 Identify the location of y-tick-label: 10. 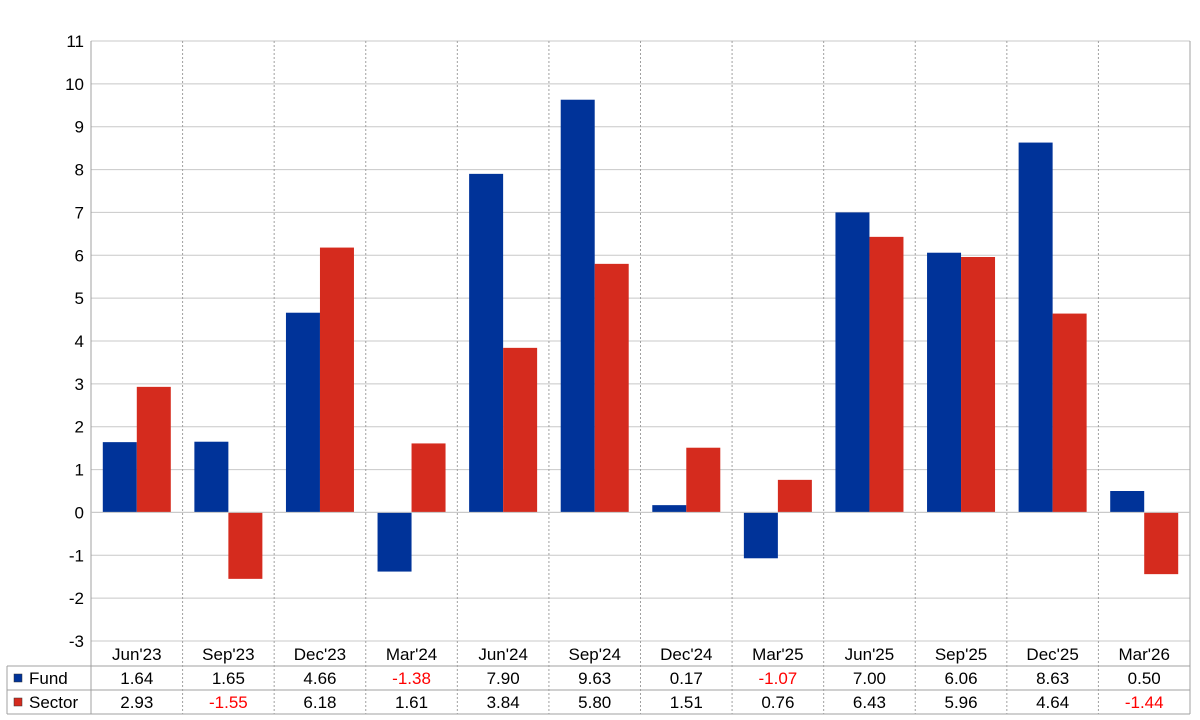
(74, 84).